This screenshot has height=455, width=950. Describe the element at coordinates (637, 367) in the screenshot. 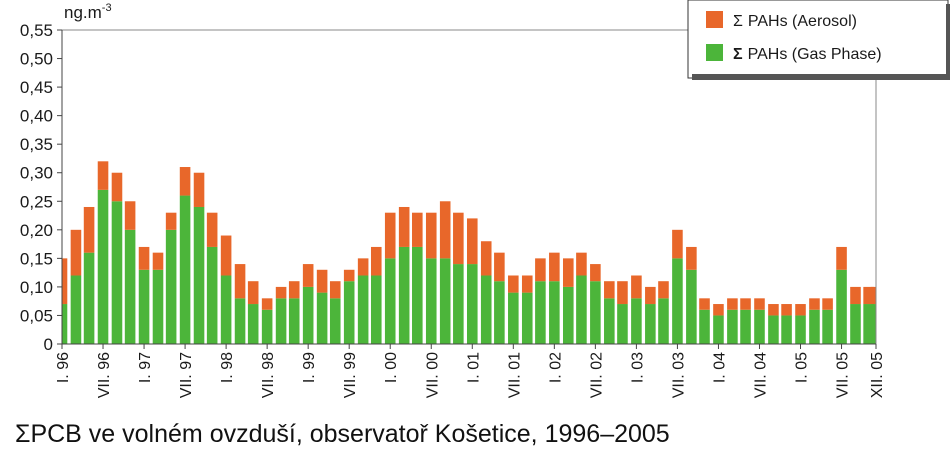

I see `x-tick-label: I. 03` at that location.